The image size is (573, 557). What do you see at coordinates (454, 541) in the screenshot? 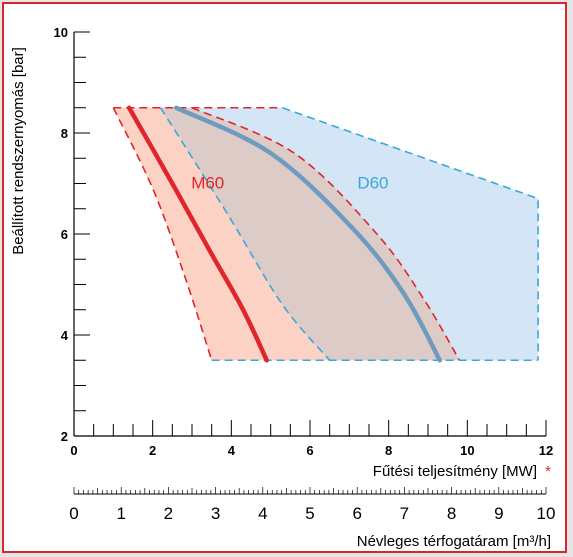
I see `flow-axis-title: Névleges térfogatáram [m³/h]` at bounding box center [454, 541].